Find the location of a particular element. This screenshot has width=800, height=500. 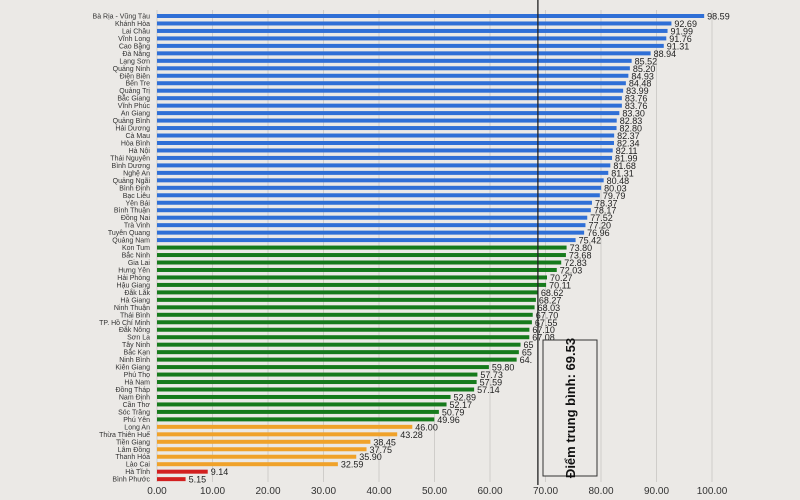

category-label: Hải Dương is located at coordinates (132, 129).